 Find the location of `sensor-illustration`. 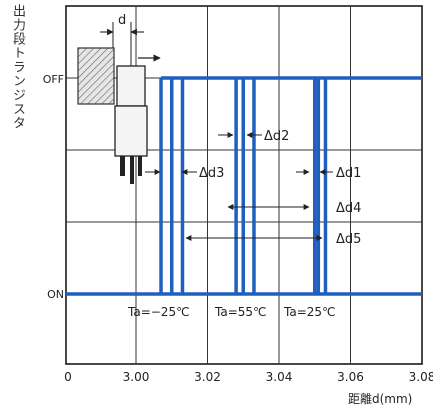

sensor-illustration is located at coordinates (119, 103).